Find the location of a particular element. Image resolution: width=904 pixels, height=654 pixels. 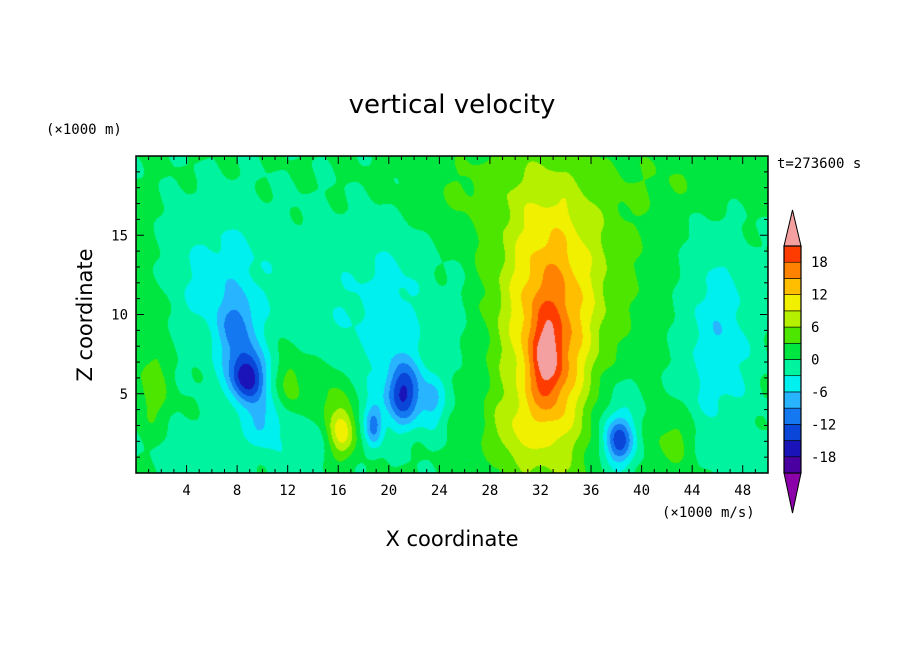

colorbar-bottom-extension is located at coordinates (792, 493).